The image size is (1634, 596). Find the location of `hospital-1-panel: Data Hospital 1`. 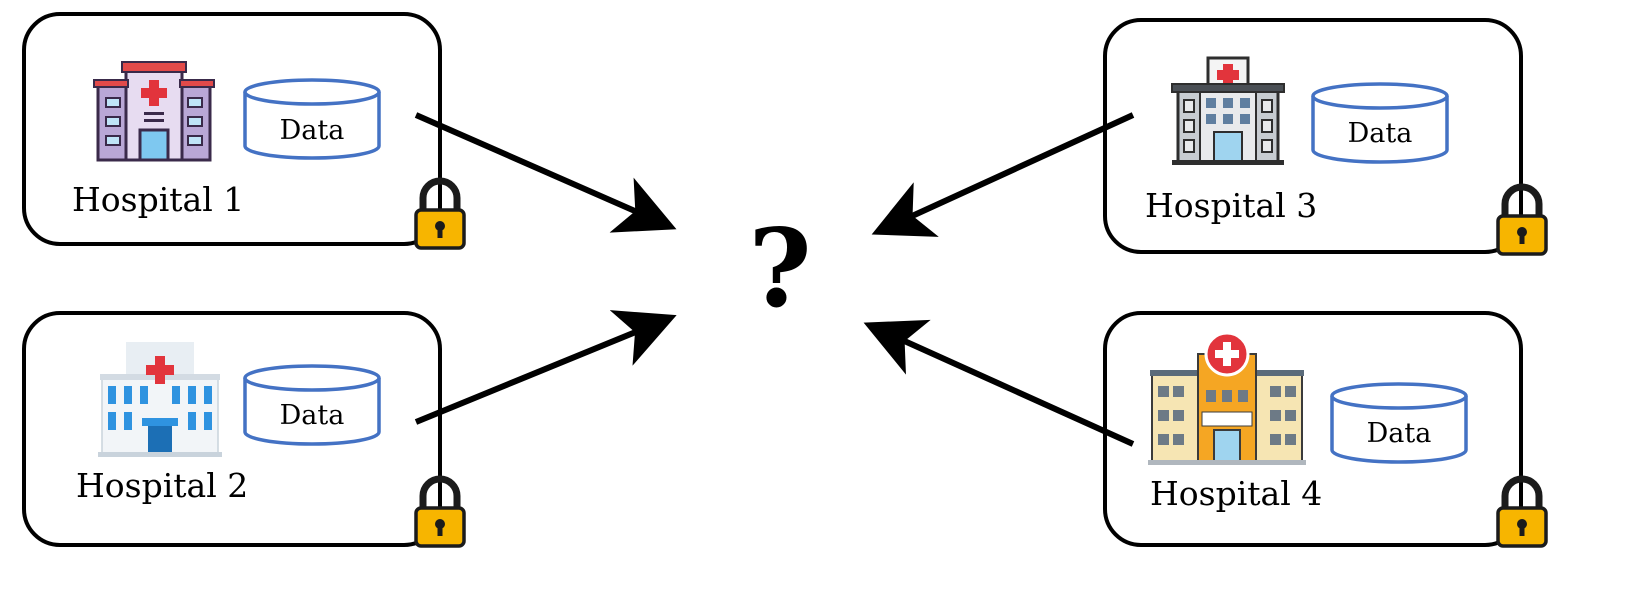

hospital-1-panel: Data Hospital 1 is located at coordinates (244, 131).